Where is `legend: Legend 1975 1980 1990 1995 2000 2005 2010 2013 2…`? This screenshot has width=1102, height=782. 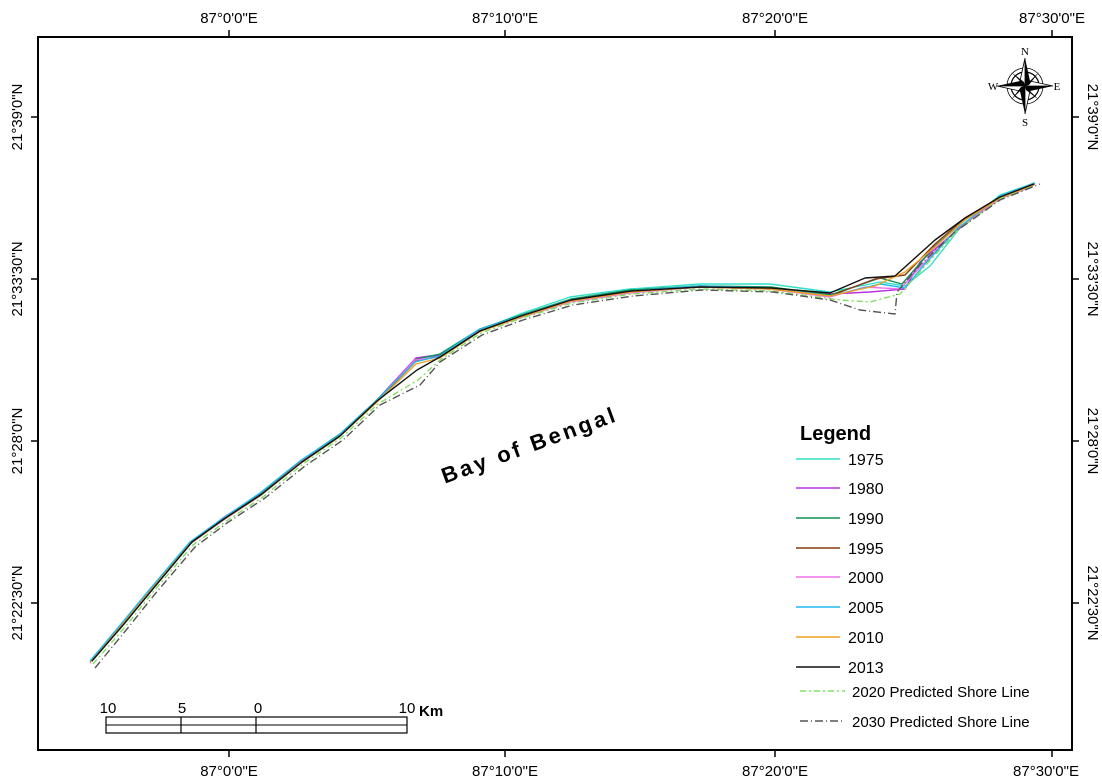
legend: Legend 1975 1980 1990 1995 2000 2005 2010 2013 2… is located at coordinates (913, 577).